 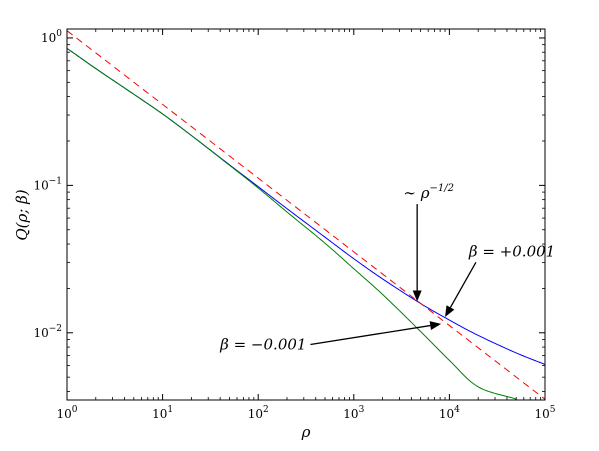 What do you see at coordinates (511, 251) in the screenshot?
I see `annotation-label-2: β = +0.001` at bounding box center [511, 251].